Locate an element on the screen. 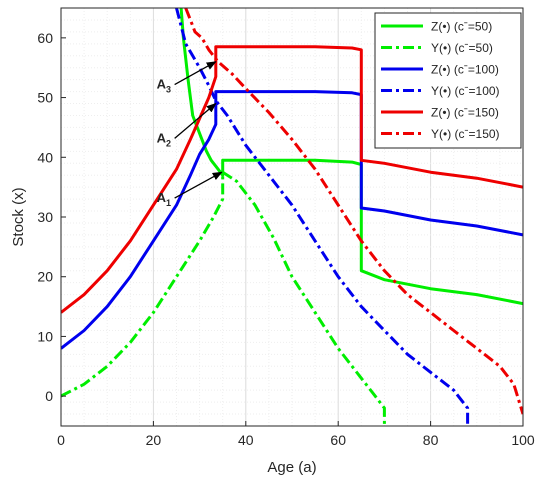 Image resolution: width=550 pixels, height=486 pixels. x-tick-label: 100 is located at coordinates (523, 440).